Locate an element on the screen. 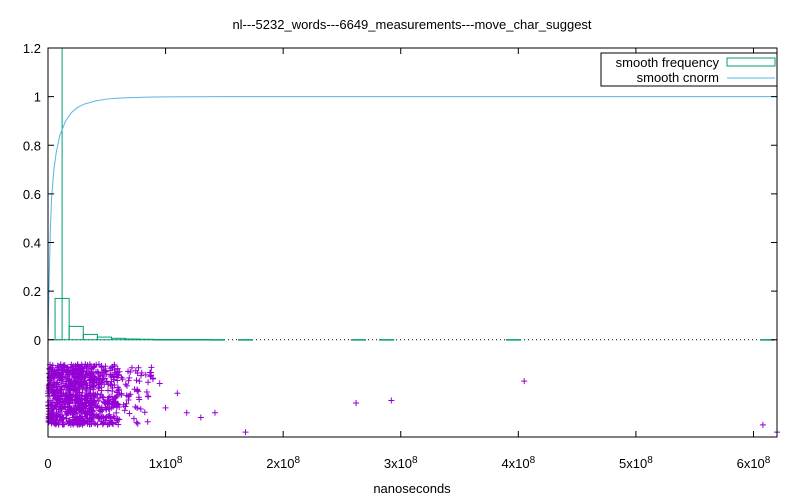 The height and width of the screenshot is (500, 800). y-tick-label: 0.4 is located at coordinates (32, 243).